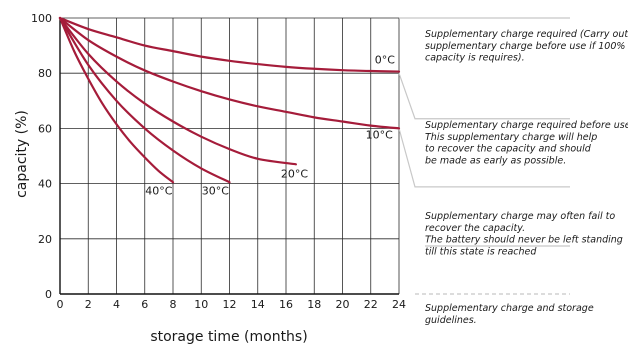 The image size is (628, 353). I want to click on y-tick-label: 60, so click(45, 128).